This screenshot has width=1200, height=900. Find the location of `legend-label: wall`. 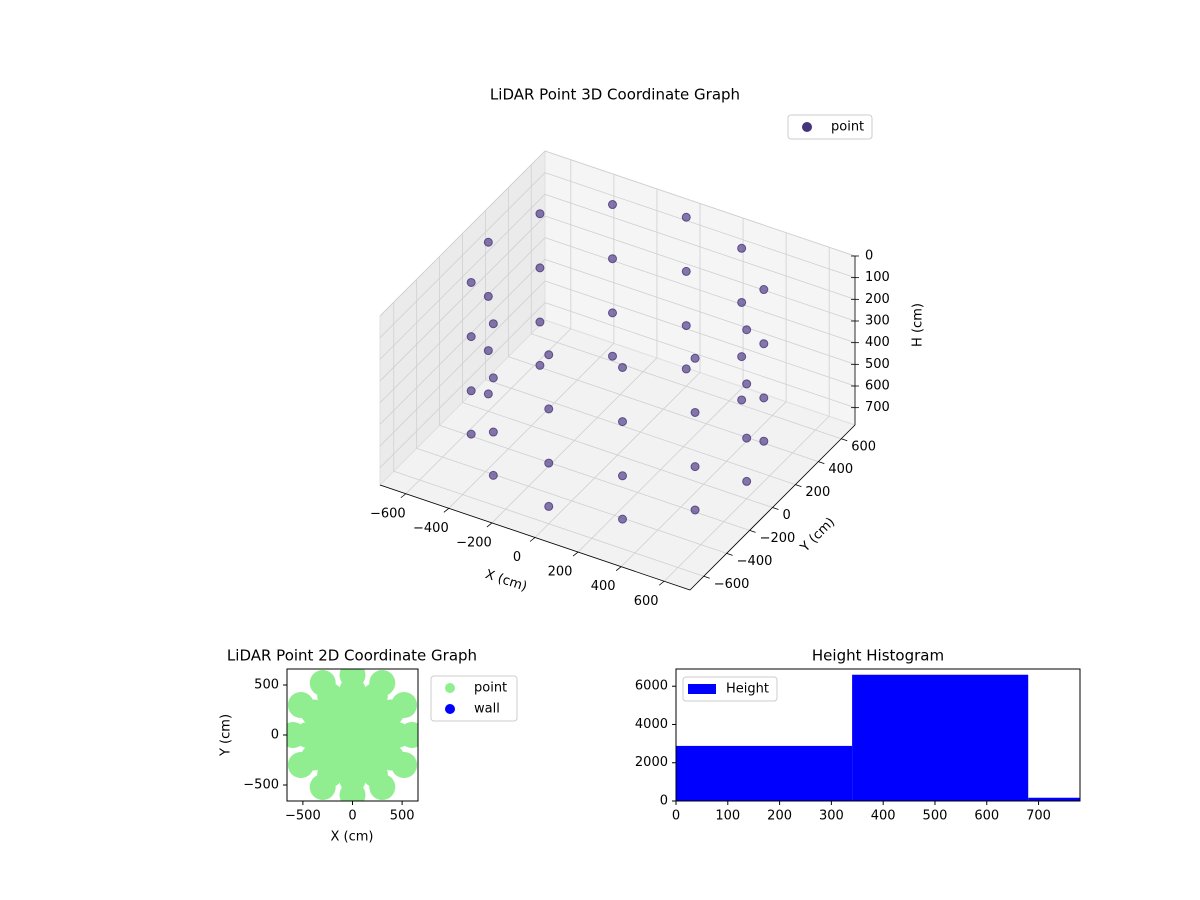

legend-label: wall is located at coordinates (487, 709).